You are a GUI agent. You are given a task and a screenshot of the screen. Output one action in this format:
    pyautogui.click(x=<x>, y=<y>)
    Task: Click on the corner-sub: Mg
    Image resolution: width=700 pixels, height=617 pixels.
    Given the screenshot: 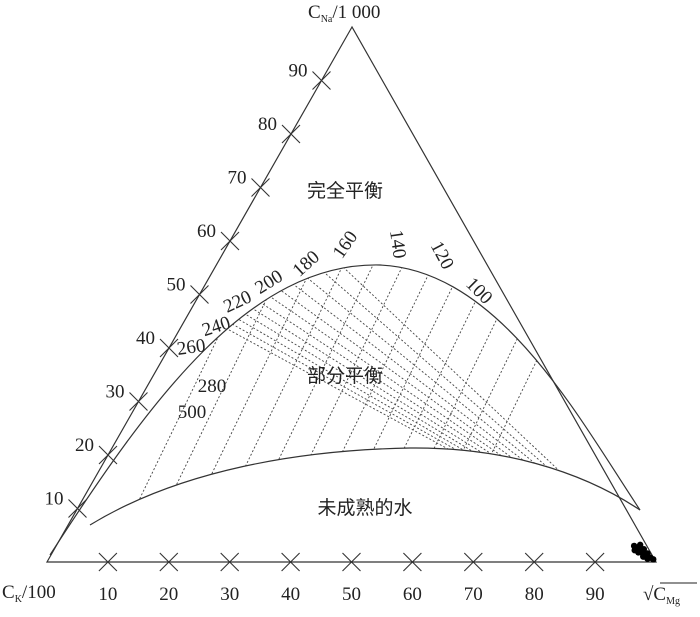 What is the action you would take?
    pyautogui.click(x=673, y=601)
    